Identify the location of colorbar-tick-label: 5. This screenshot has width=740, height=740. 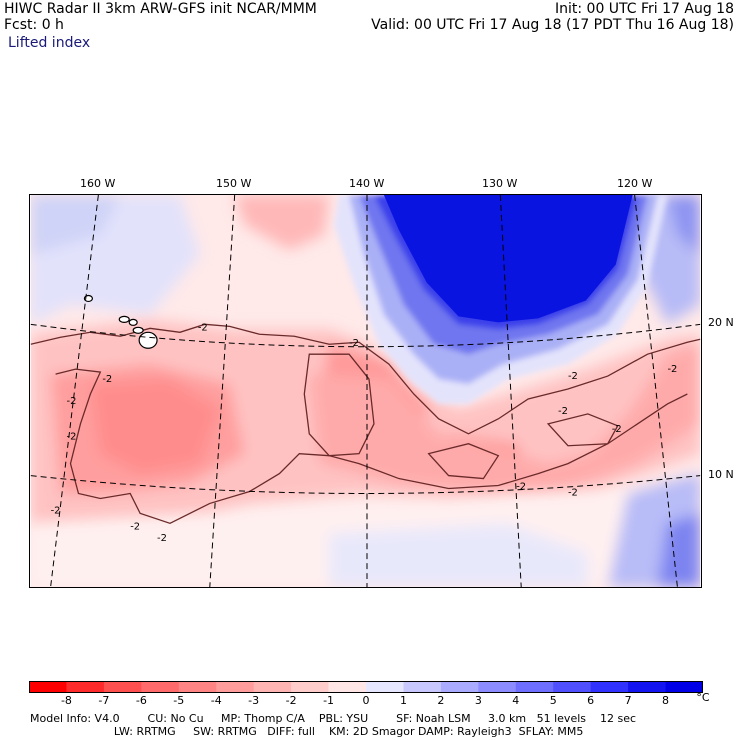
(553, 700).